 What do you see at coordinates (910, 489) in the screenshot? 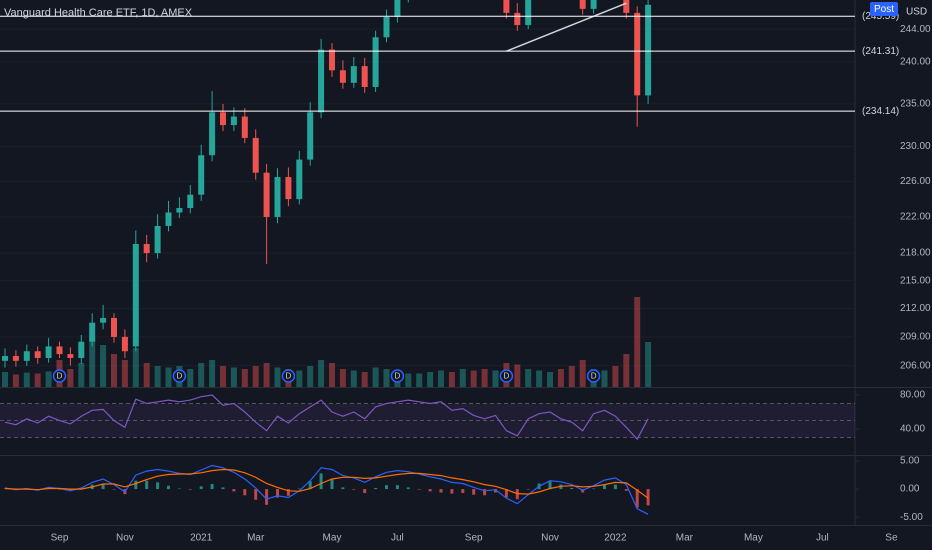
I see `y-tick-label: 0.00` at bounding box center [910, 489].